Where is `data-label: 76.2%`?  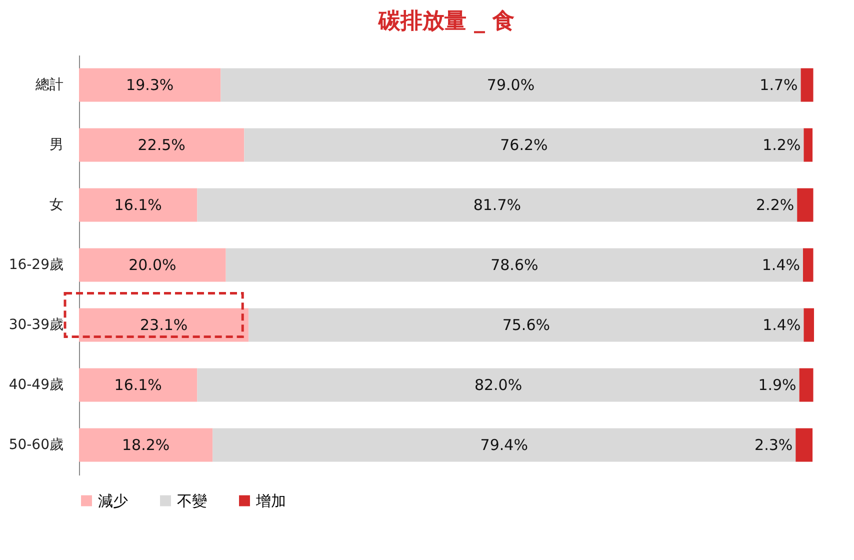
data-label: 76.2% is located at coordinates (524, 145).